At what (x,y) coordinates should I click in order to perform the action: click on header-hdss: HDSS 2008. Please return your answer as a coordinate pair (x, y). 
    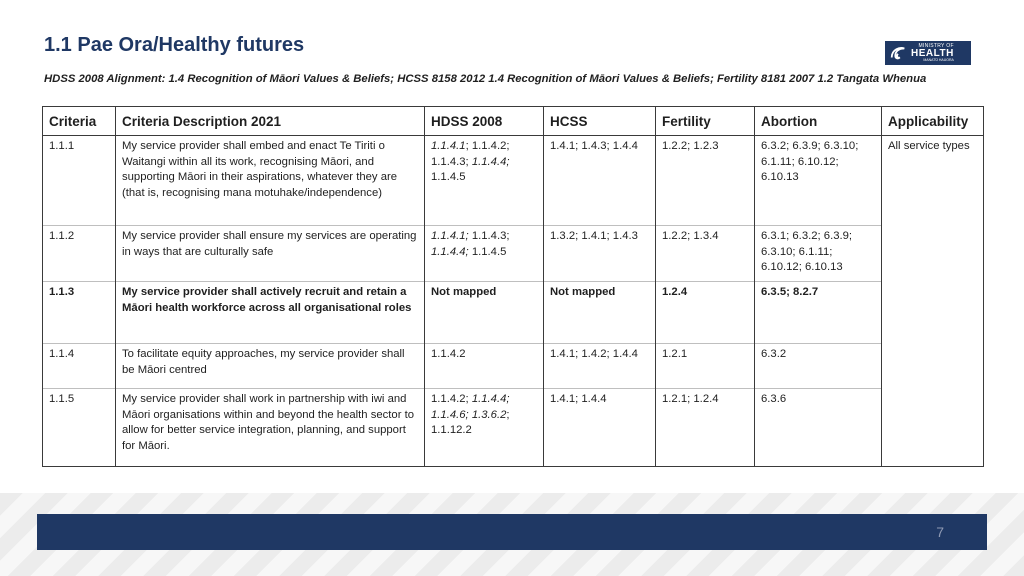
    Looking at the image, I should click on (484, 121).